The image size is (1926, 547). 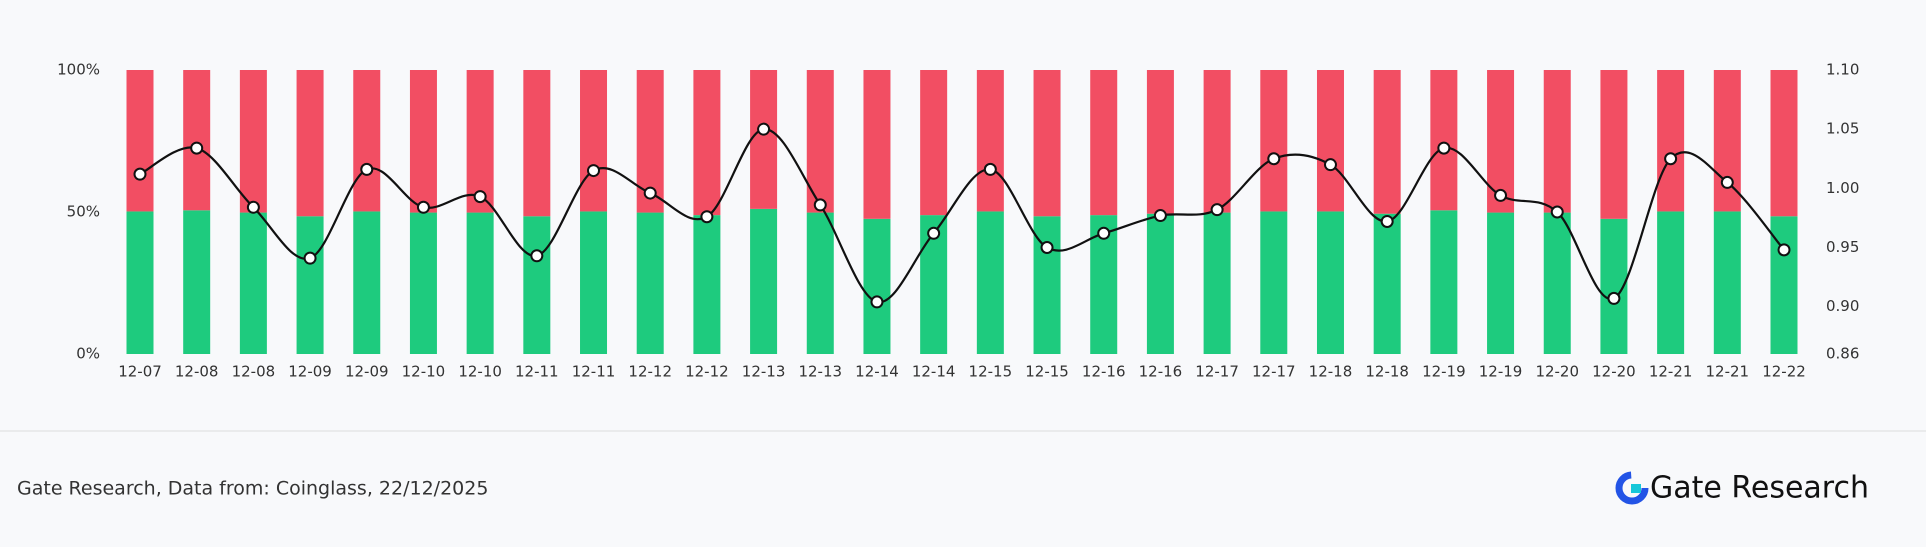 What do you see at coordinates (310, 372) in the screenshot?
I see `x-tick-label: 12-09` at bounding box center [310, 372].